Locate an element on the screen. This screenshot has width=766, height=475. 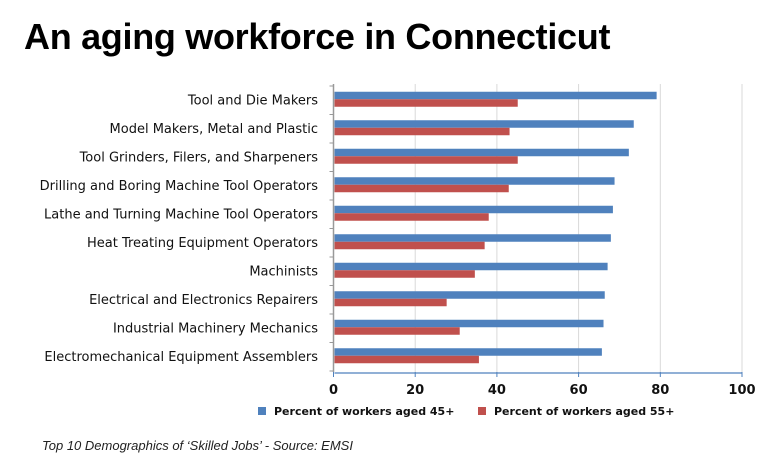
x-tick-label: 20 is located at coordinates (415, 390).